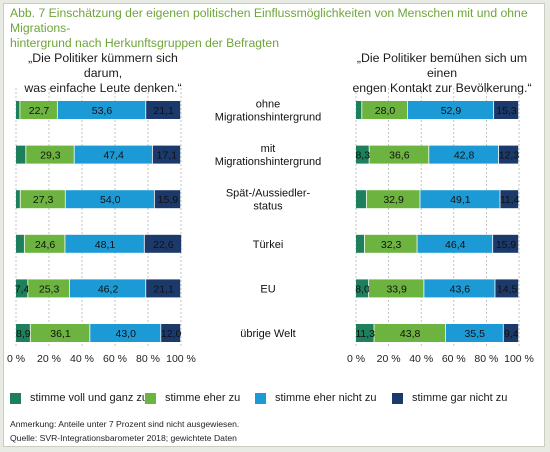 The height and width of the screenshot is (452, 550). Describe the element at coordinates (442, 88) in the screenshot. I see `right-chart-title-line2: engen Kontakt zur Bevölkerung.“` at that location.